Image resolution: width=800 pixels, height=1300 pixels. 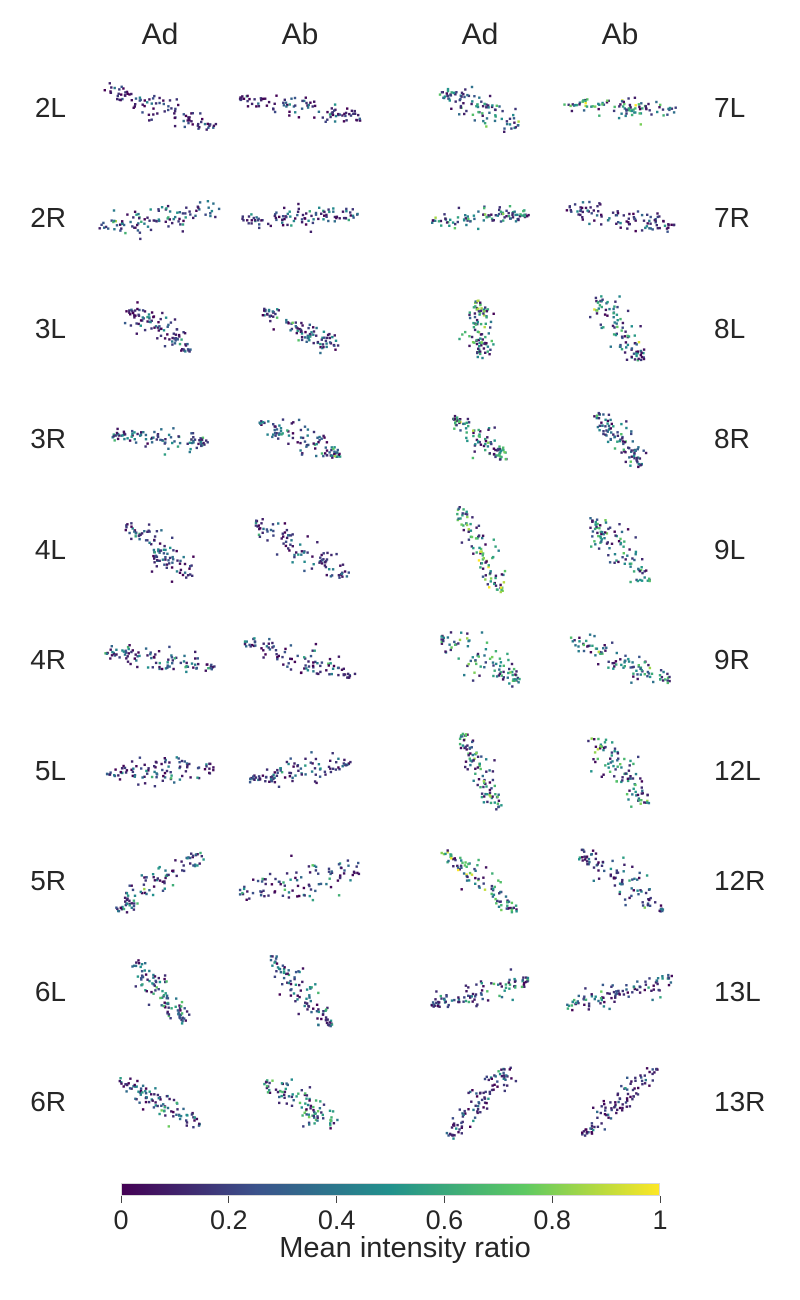 What do you see at coordinates (617, 328) in the screenshot?
I see `scatter-panel` at bounding box center [617, 328].